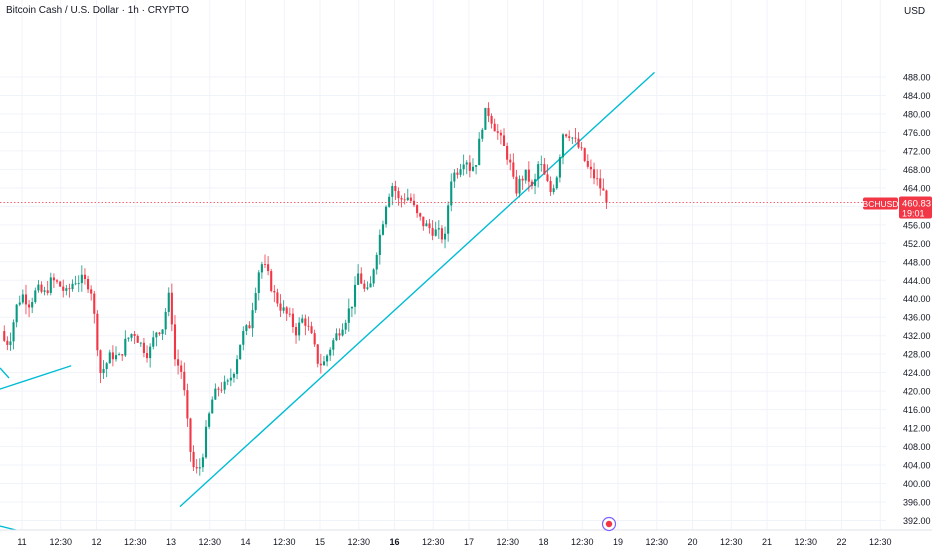 The height and width of the screenshot is (550, 932). I want to click on time-tick-label: 22, so click(841, 542).